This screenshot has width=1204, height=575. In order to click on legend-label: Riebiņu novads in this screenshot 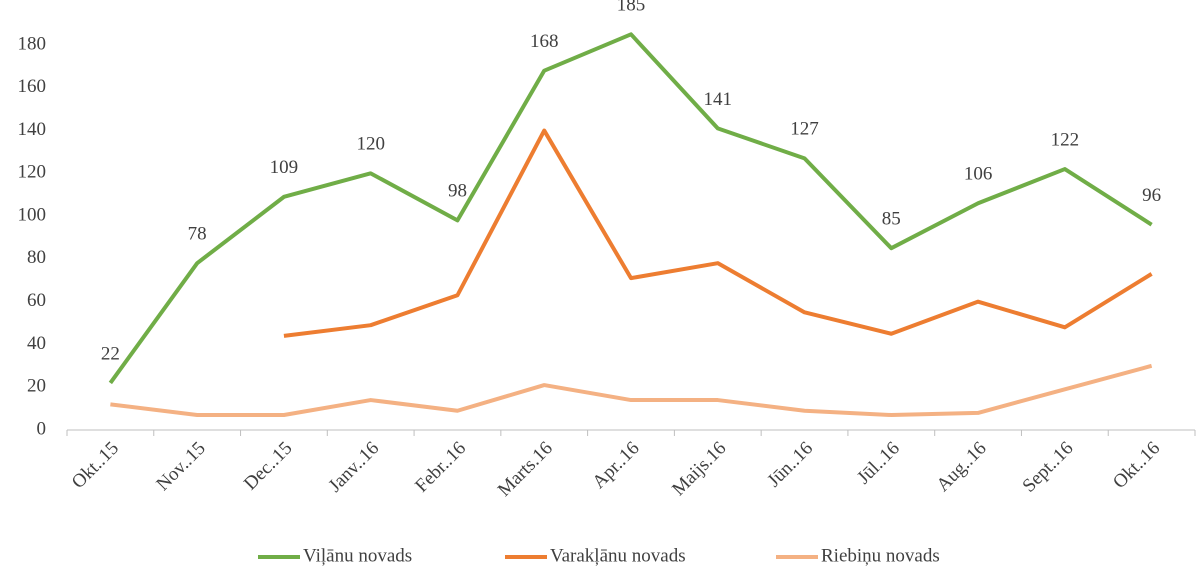, I will do `click(880, 555)`.